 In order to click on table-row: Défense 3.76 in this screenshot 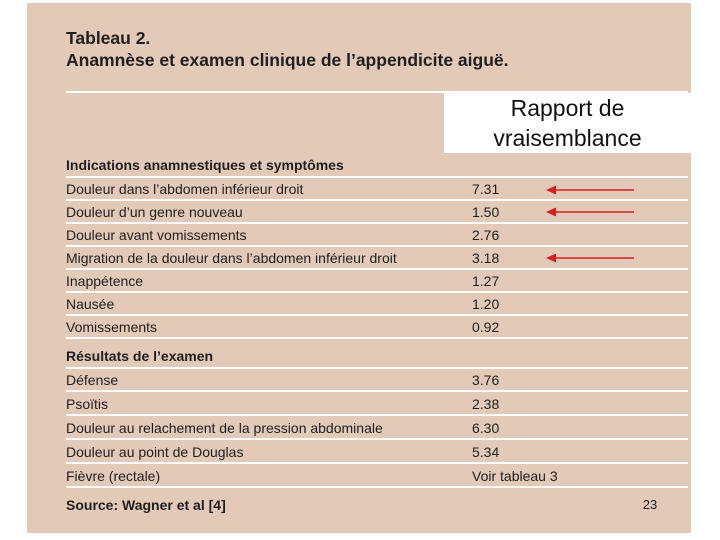, I will do `click(377, 380)`.